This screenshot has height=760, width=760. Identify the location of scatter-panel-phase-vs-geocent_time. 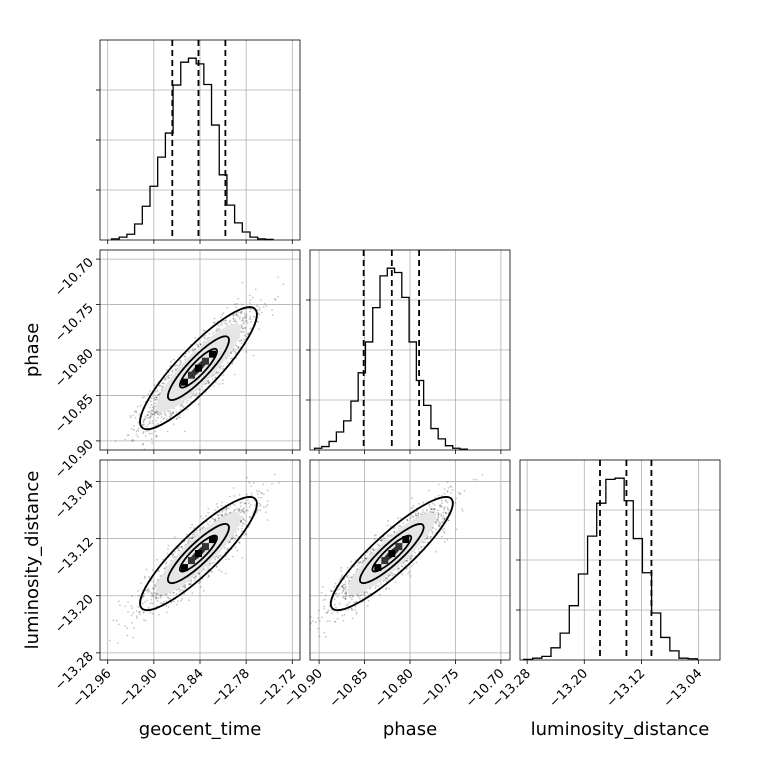
(200, 350).